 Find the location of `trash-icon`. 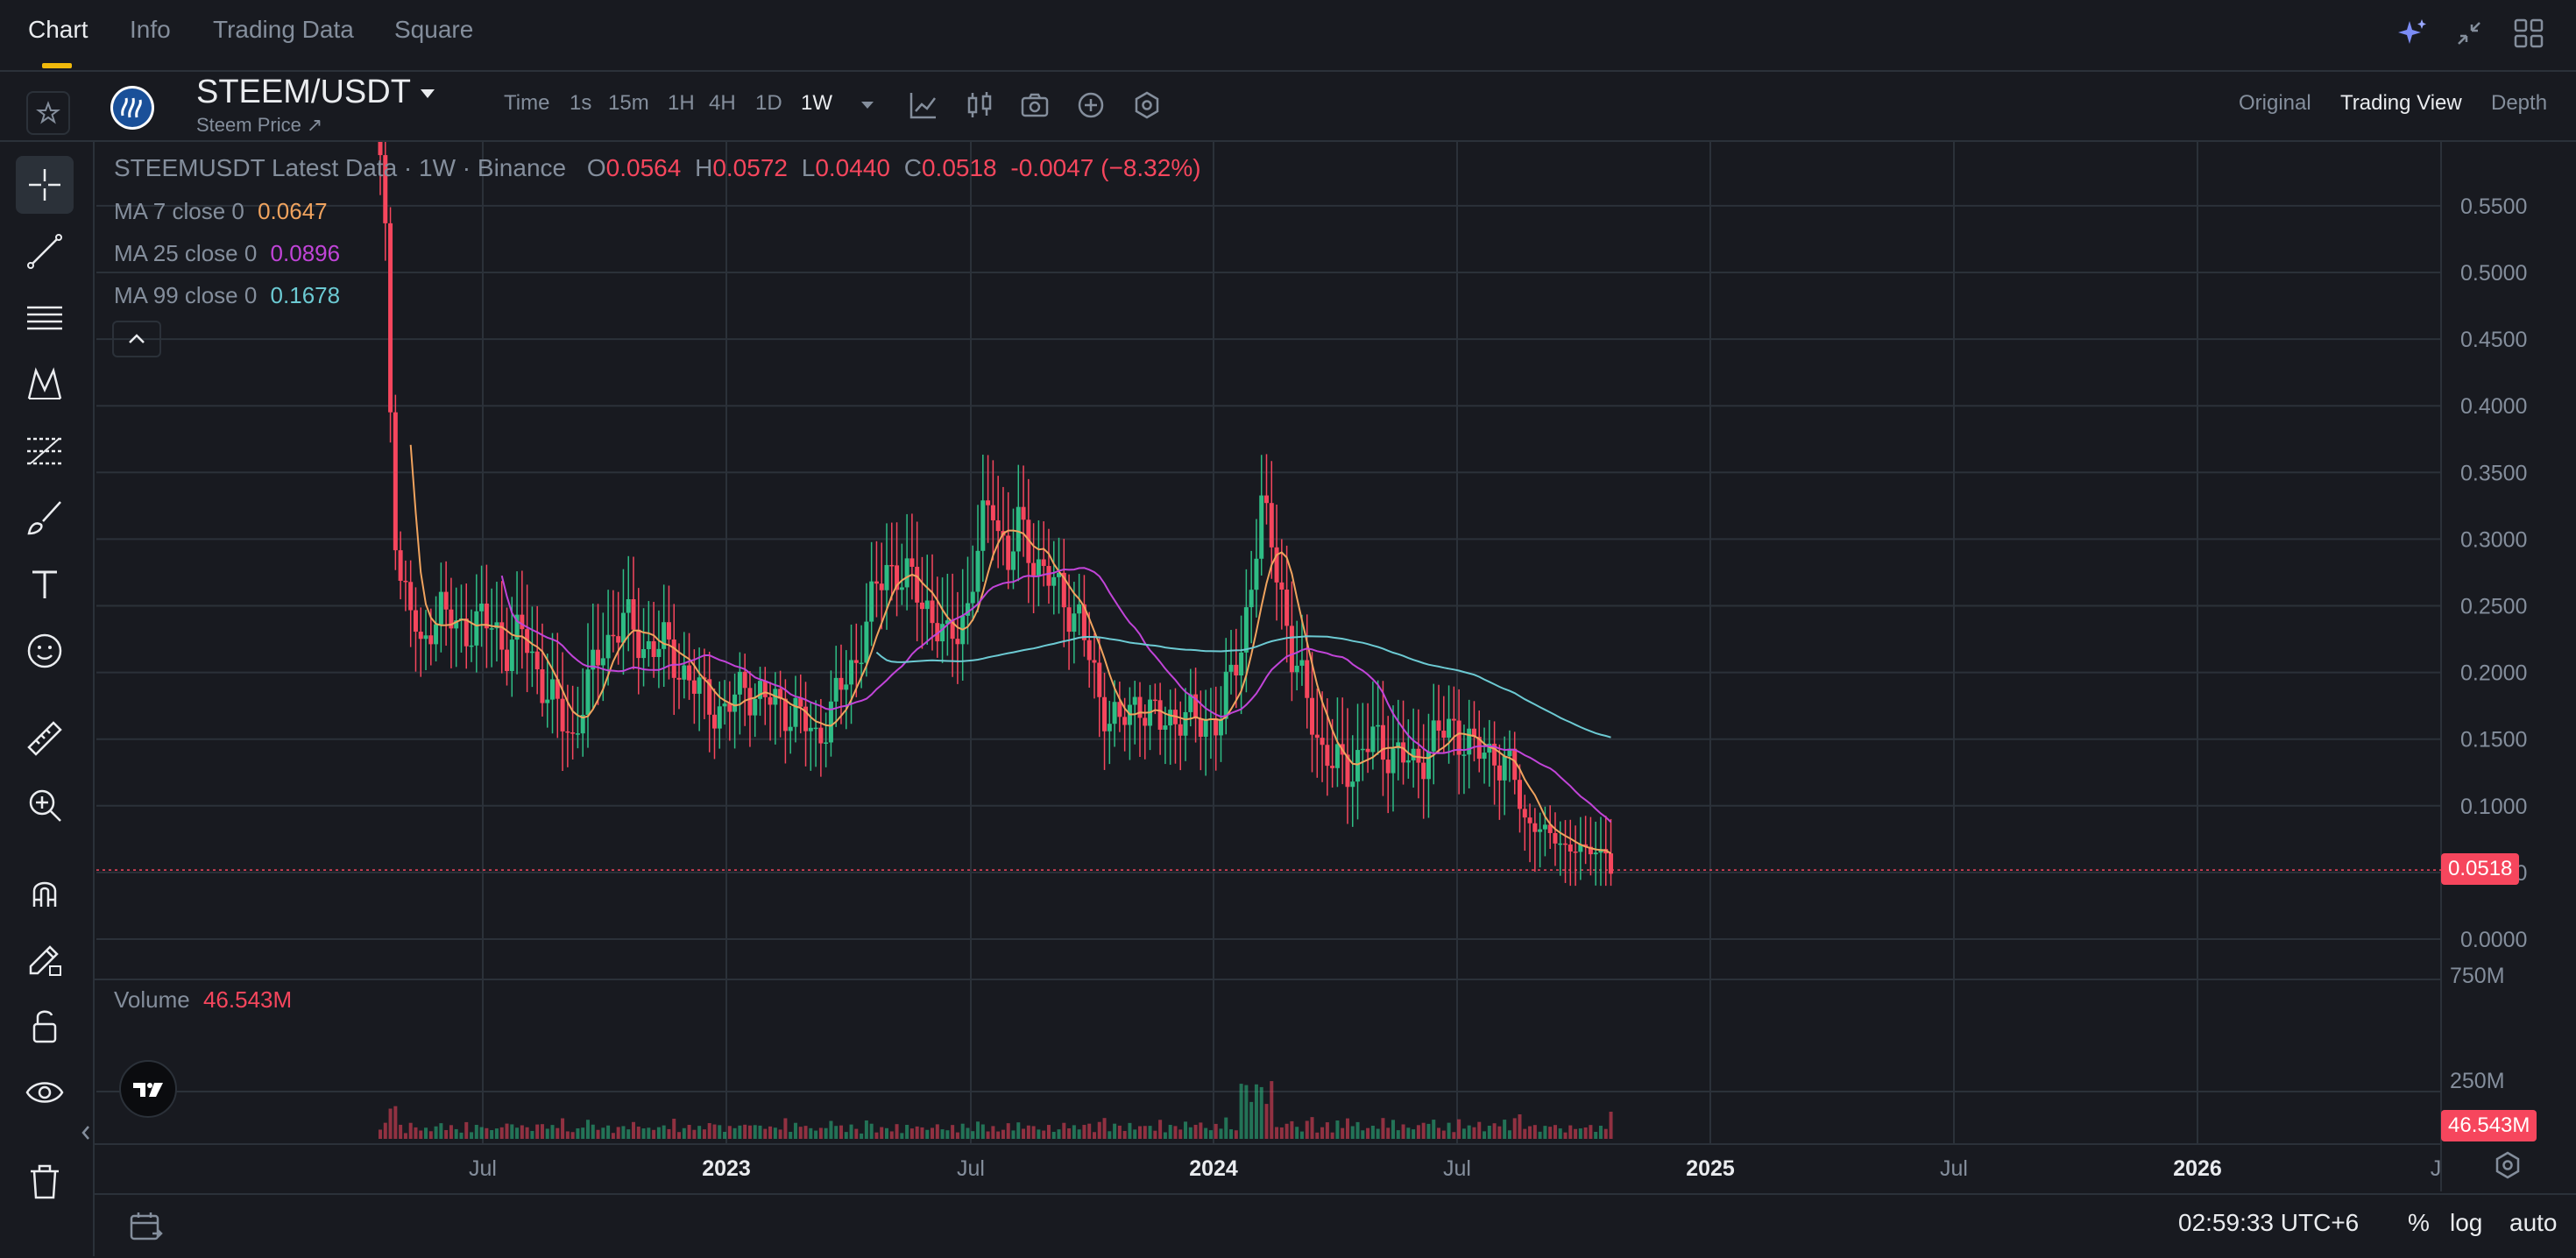

trash-icon is located at coordinates (45, 1181).